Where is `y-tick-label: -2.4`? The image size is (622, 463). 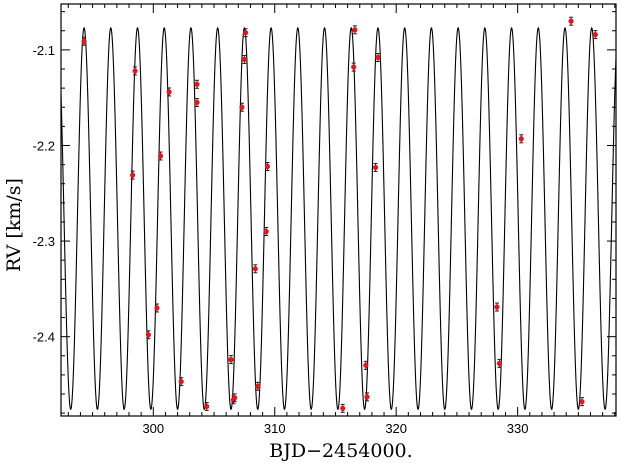
y-tick-label: -2.4 is located at coordinates (44, 337).